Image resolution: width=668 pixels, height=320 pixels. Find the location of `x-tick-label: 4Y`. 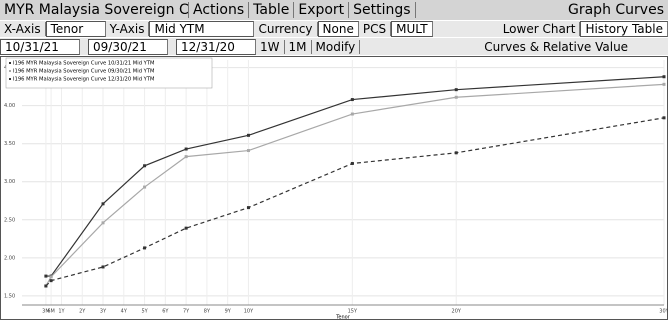

x-tick-label: 4Y is located at coordinates (124, 312).